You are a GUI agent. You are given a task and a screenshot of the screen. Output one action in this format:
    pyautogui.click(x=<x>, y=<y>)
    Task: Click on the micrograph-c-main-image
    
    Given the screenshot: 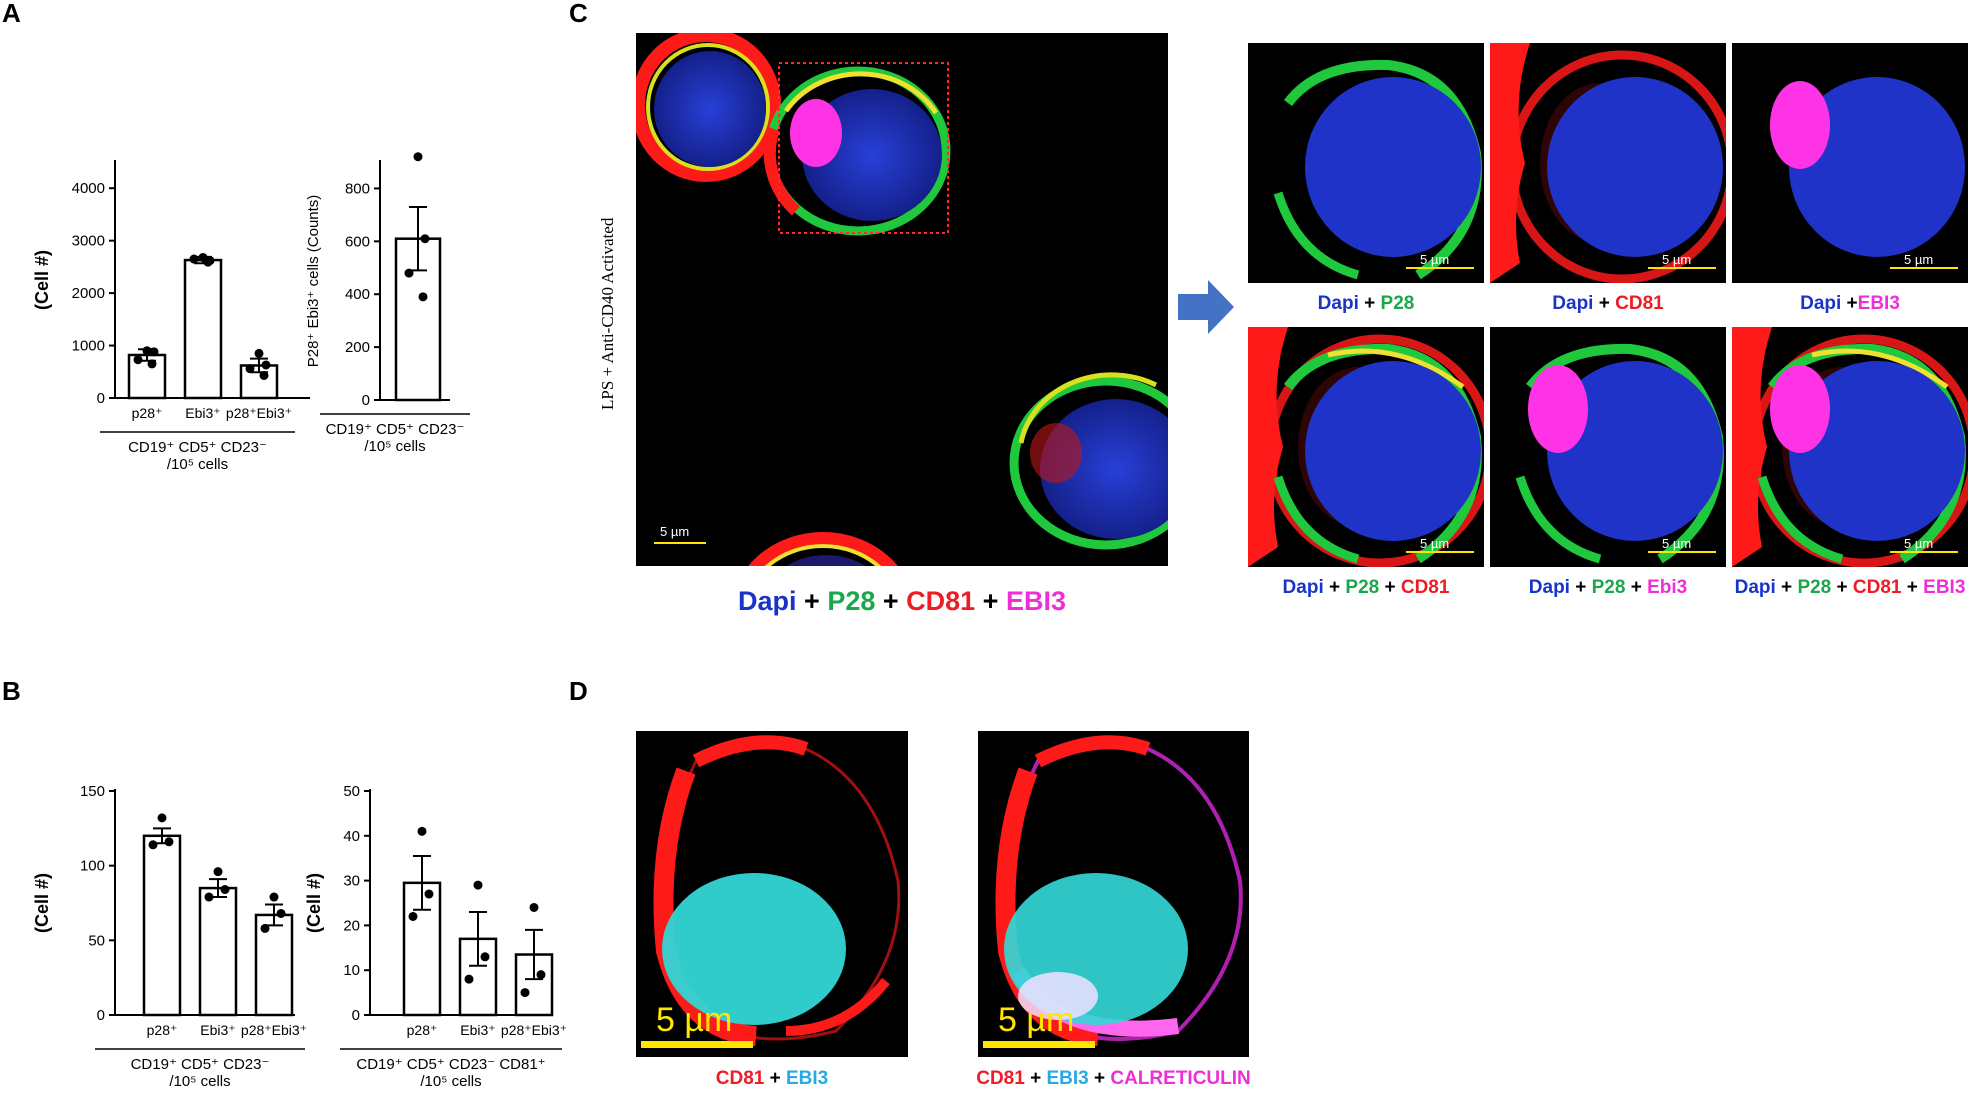 What is the action you would take?
    pyautogui.click(x=902, y=299)
    